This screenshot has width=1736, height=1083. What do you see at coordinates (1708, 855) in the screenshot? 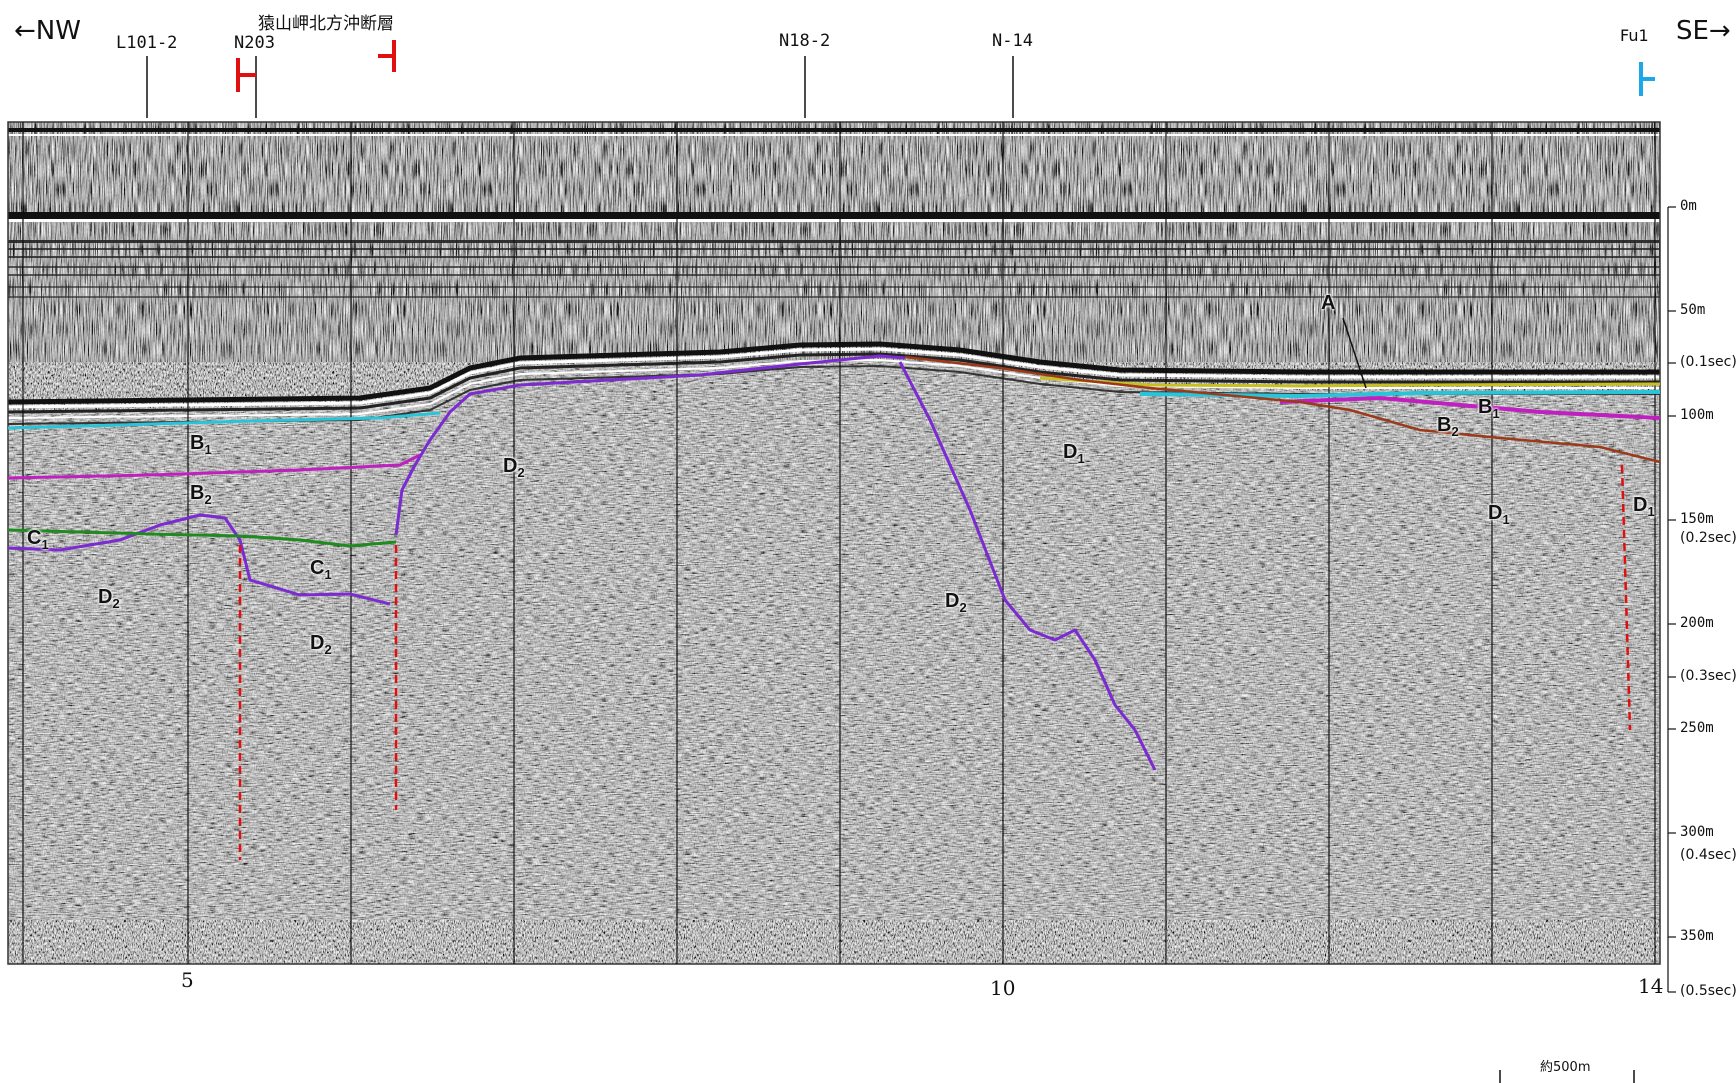
I see `twt-0-4sec: (0.4sec)` at bounding box center [1708, 855].